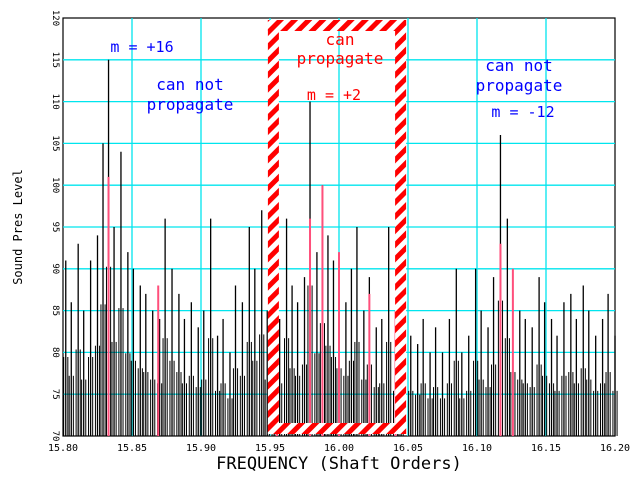  I want to click on x-tick-label: 16.05, so click(408, 448).